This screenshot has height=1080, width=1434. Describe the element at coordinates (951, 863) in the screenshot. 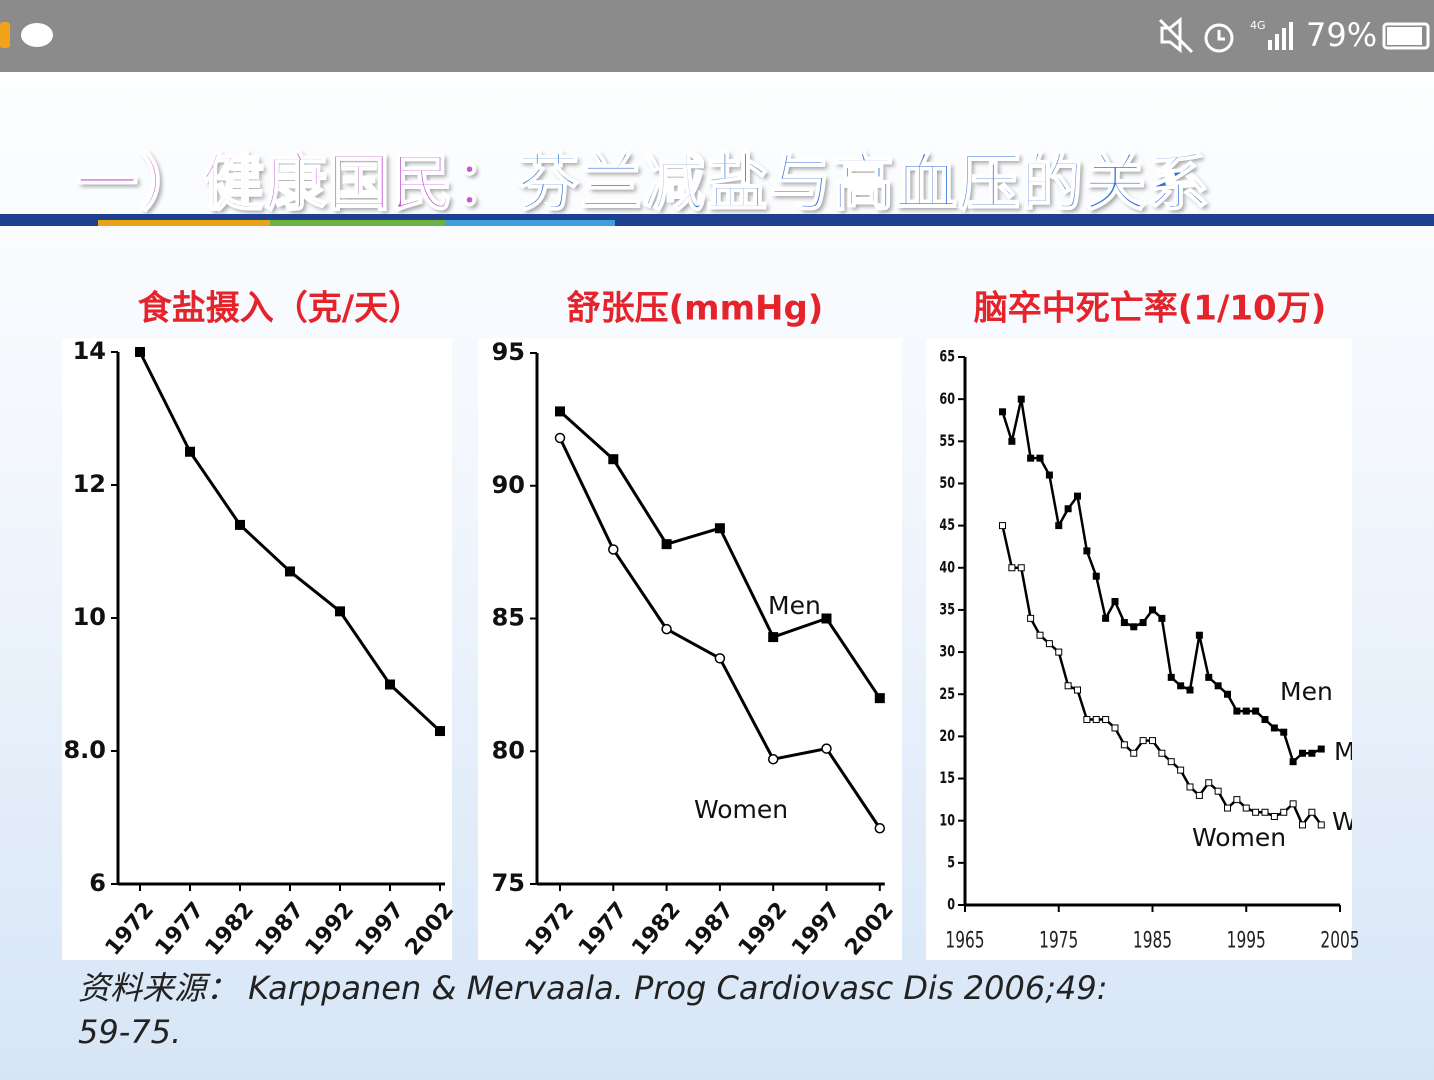

I see `y-tick-label: 5` at that location.